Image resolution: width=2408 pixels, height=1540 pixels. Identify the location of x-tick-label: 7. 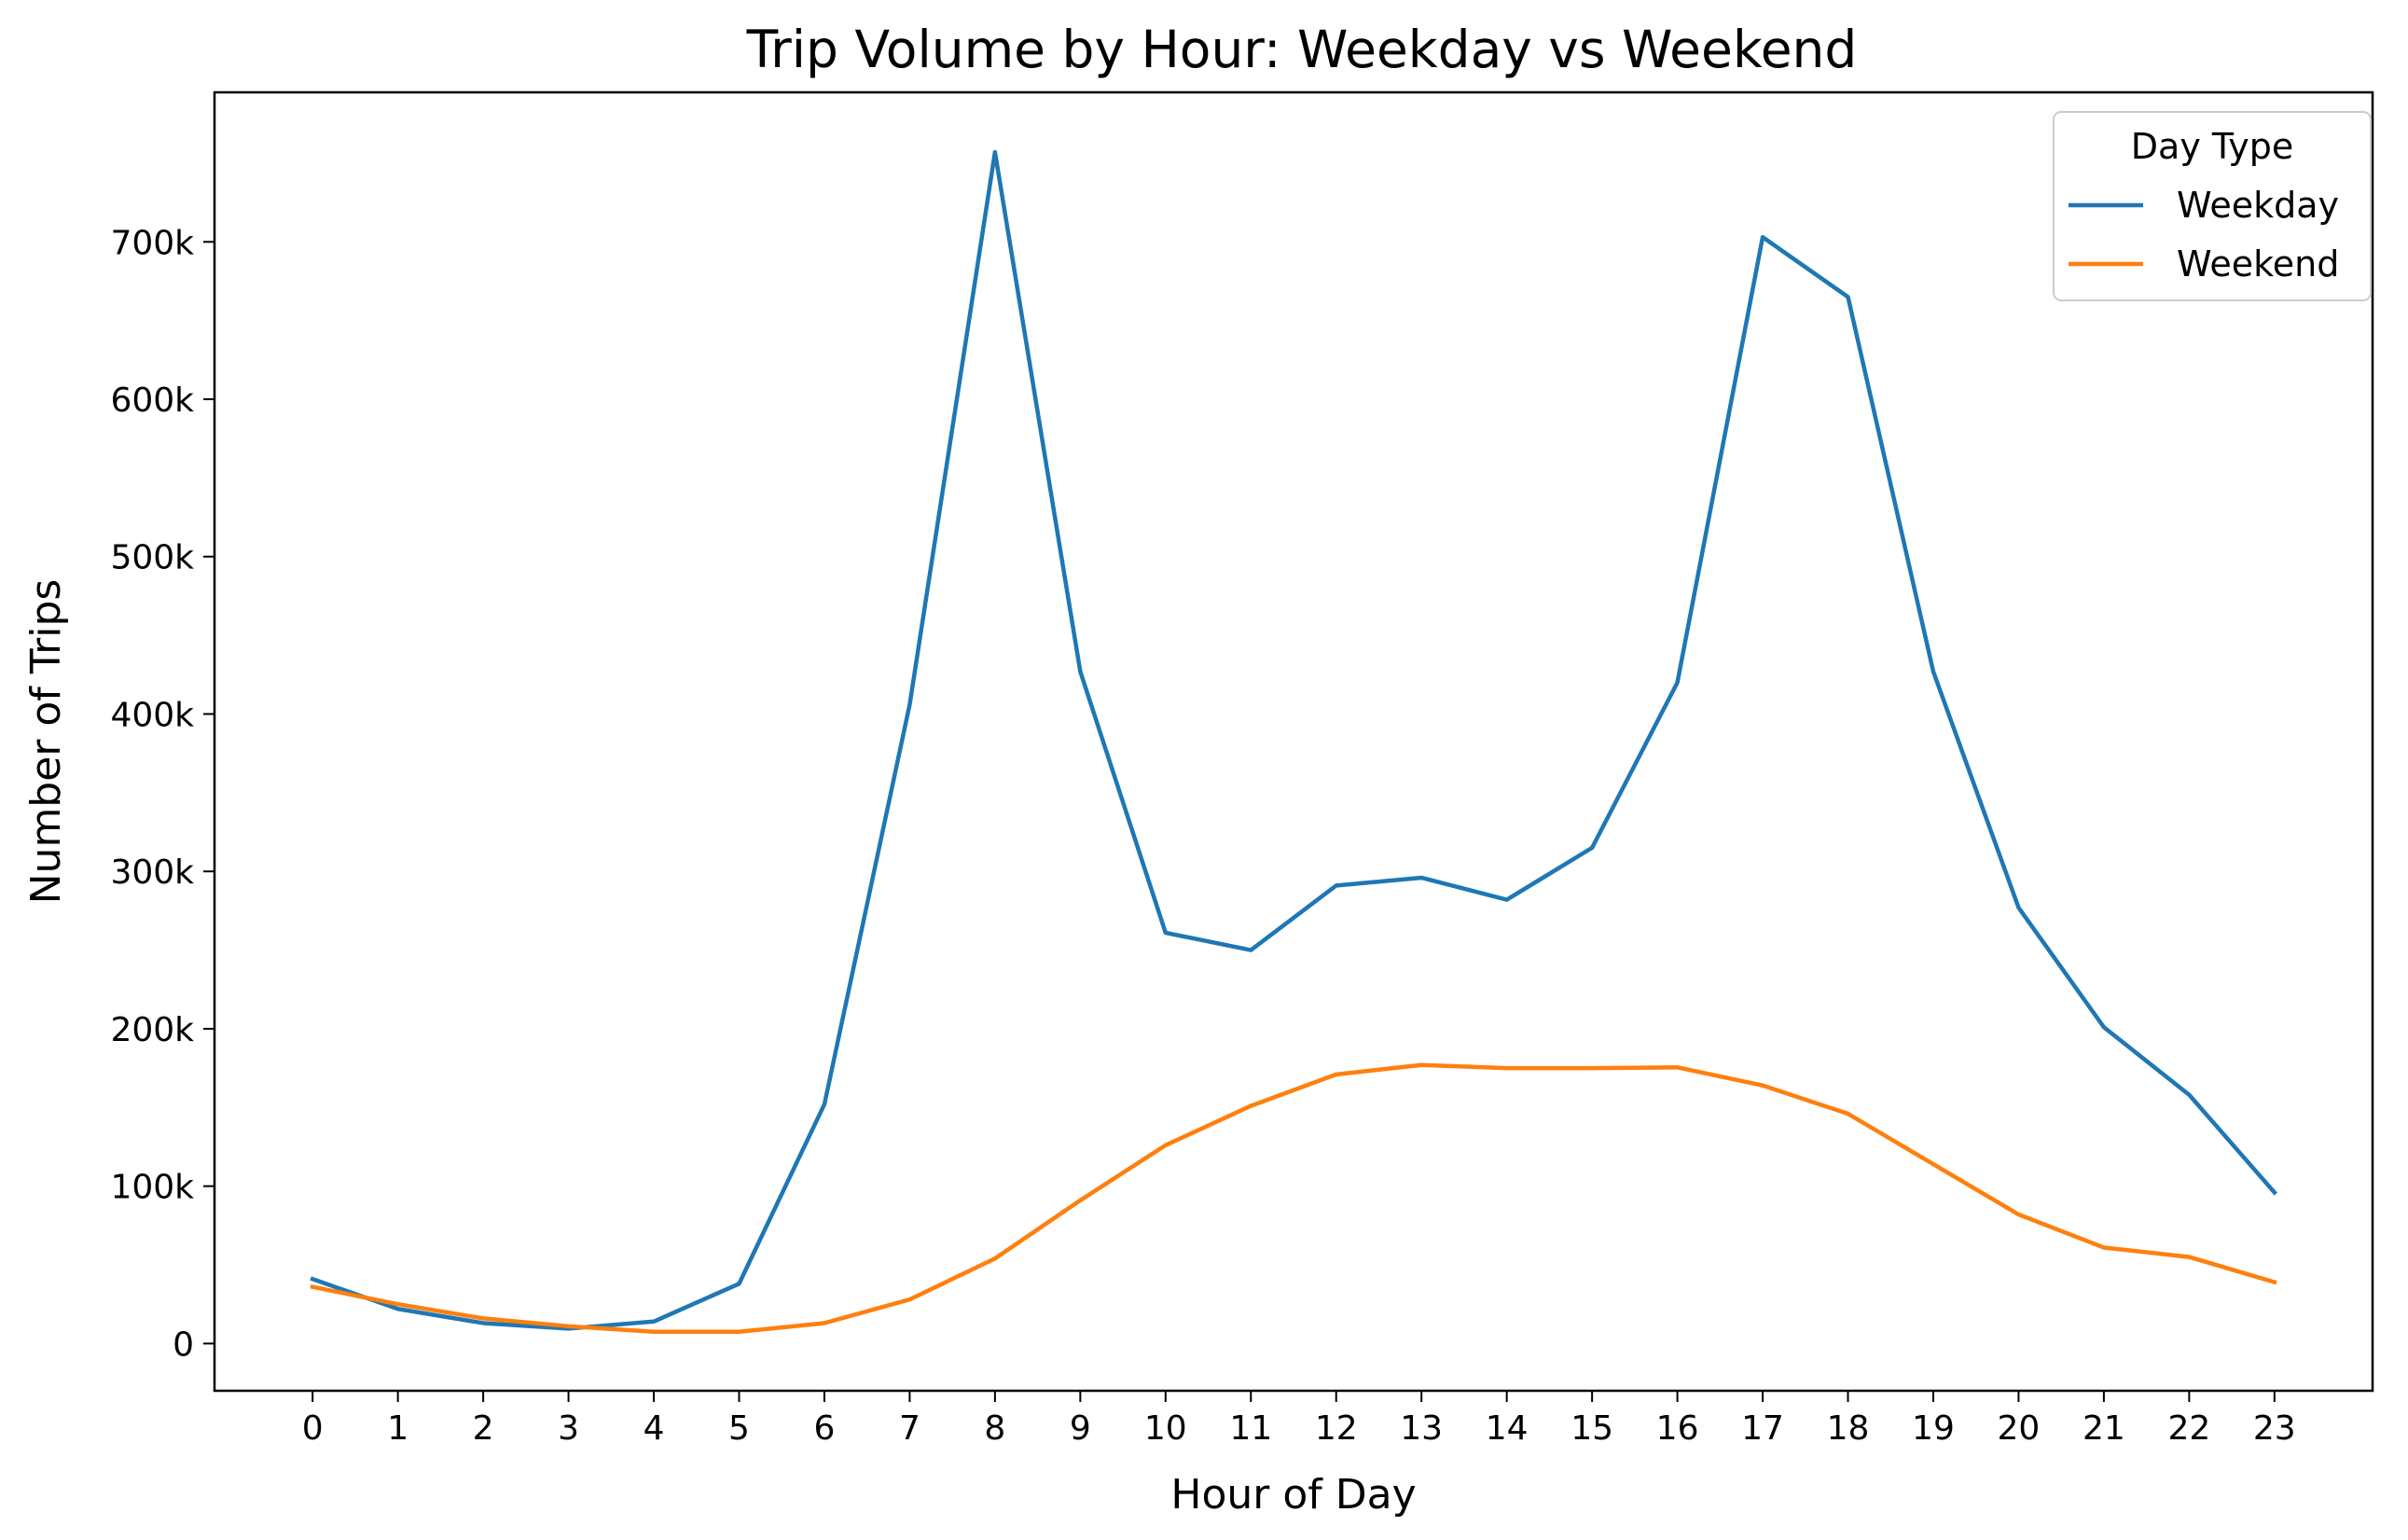
(909, 1429).